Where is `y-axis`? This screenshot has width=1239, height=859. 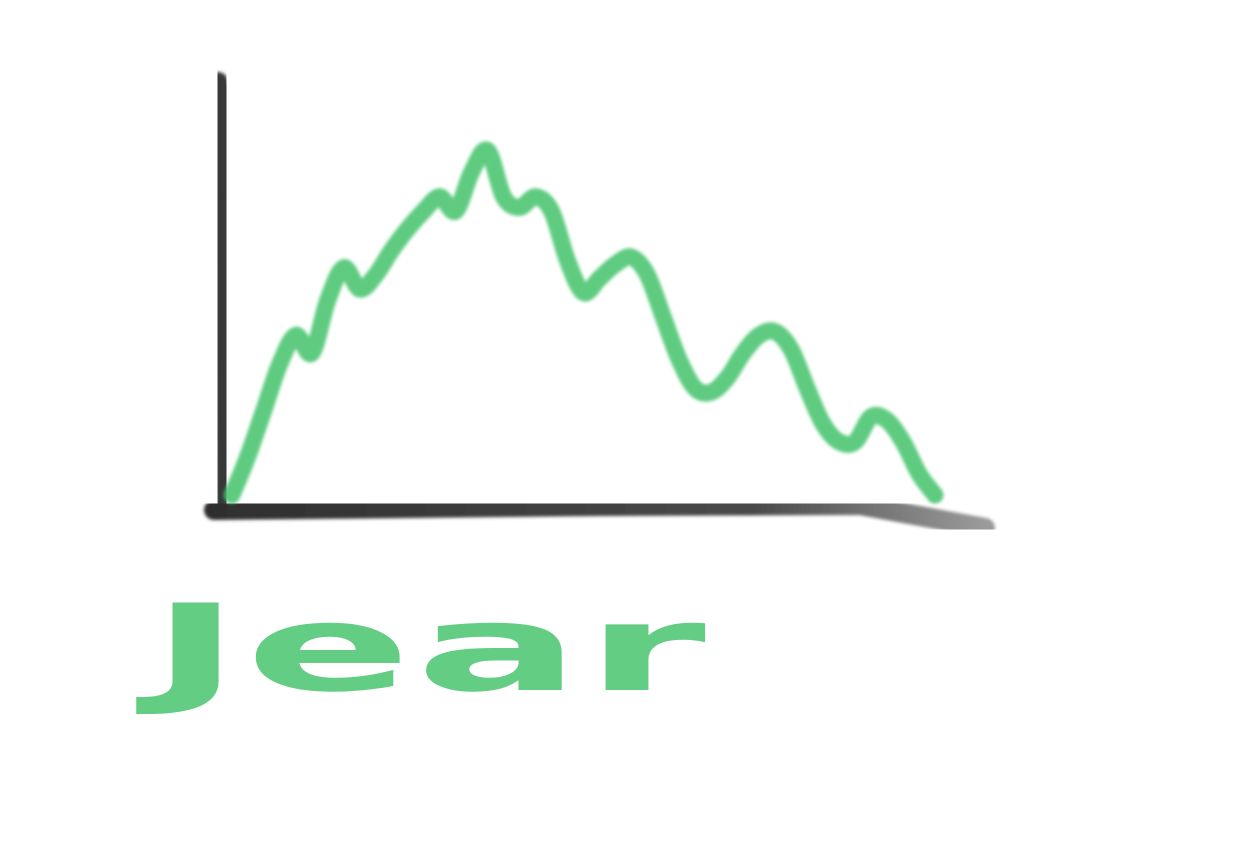
y-axis is located at coordinates (222, 293).